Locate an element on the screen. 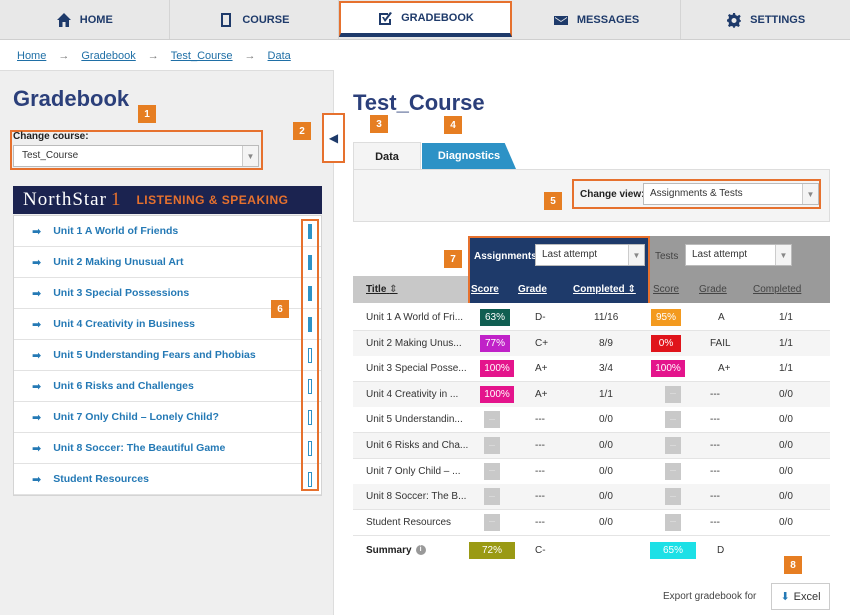 This screenshot has height=615, width=850. row-assignment-completed: 8/9 is located at coordinates (606, 343).